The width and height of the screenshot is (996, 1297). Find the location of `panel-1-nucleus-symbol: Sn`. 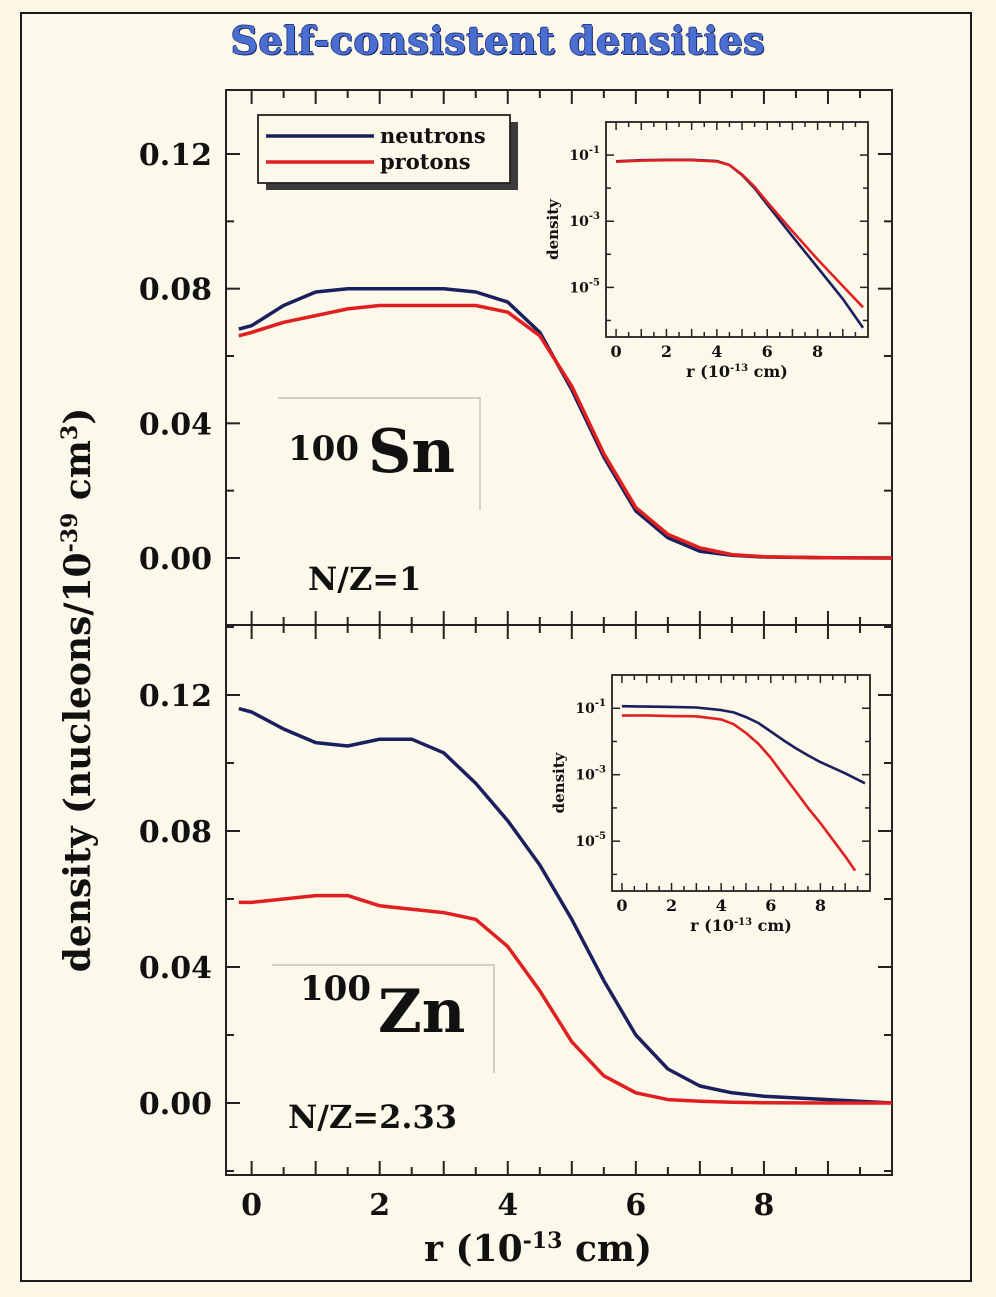

panel-1-nucleus-symbol: Sn is located at coordinates (411, 452).